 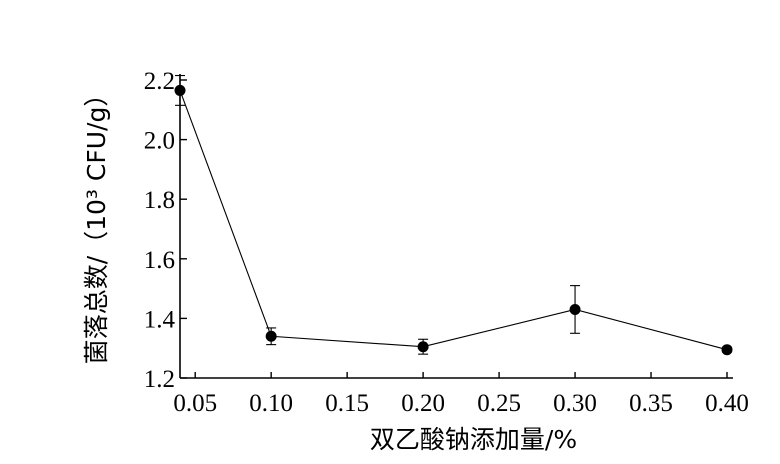 I want to click on x-tick-label: 0.10, so click(x=271, y=403).